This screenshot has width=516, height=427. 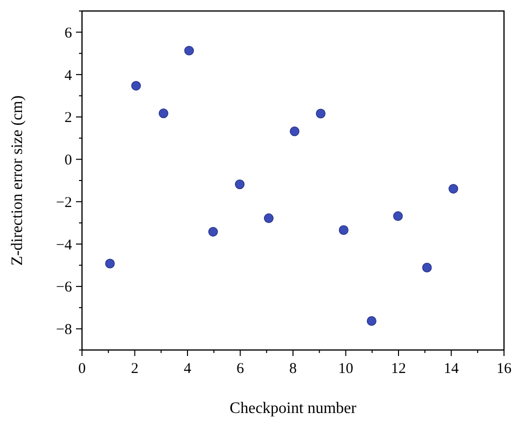 What do you see at coordinates (398, 369) in the screenshot?
I see `x-tick-label: 12` at bounding box center [398, 369].